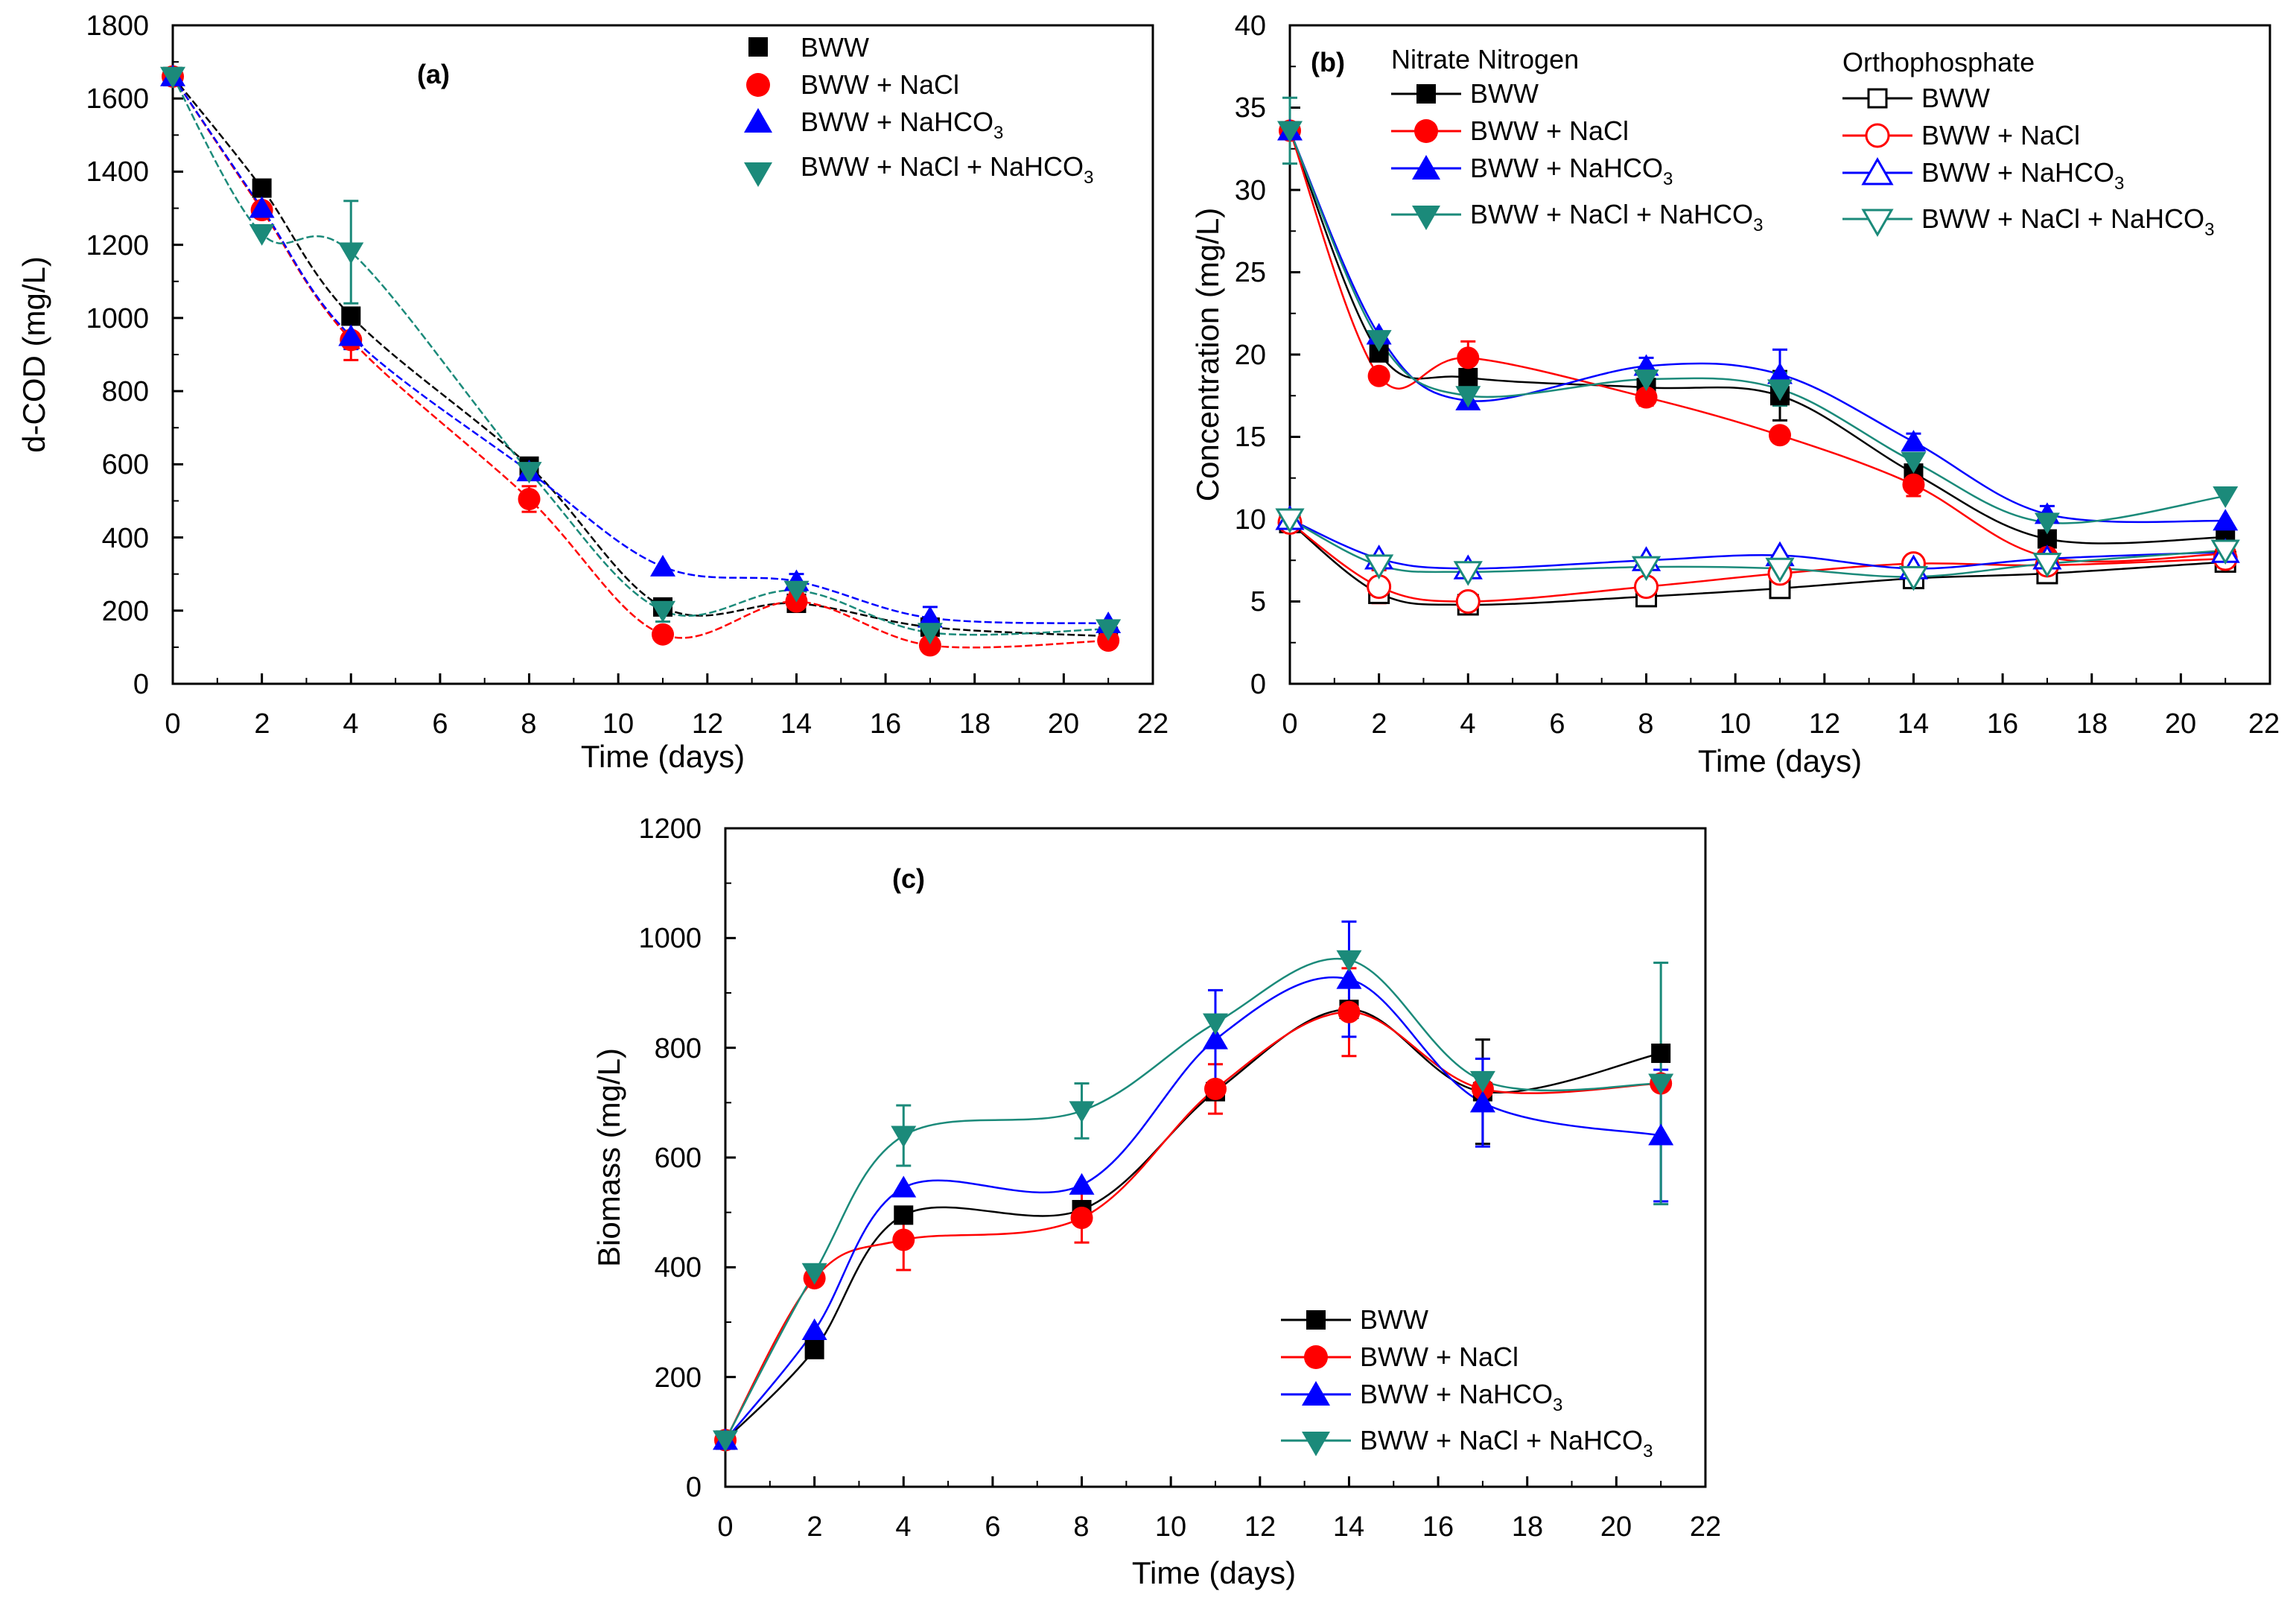 This screenshot has height=1597, width=2296. I want to click on panel-c-plot, so click(1193, 1186).